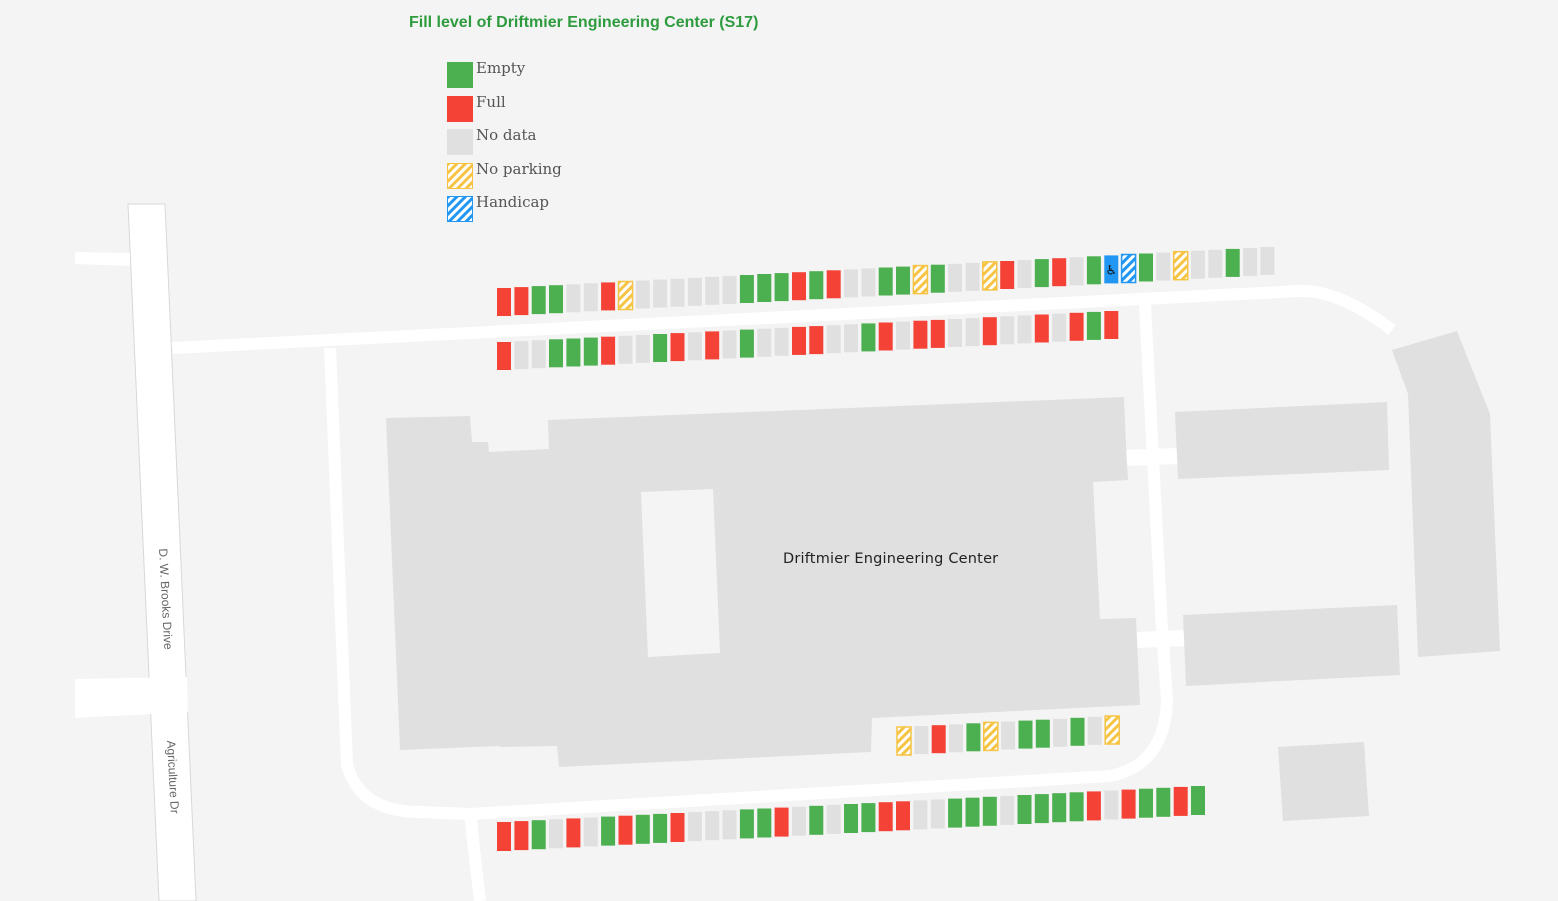 Image resolution: width=1558 pixels, height=901 pixels. What do you see at coordinates (891, 559) in the screenshot?
I see `building-label: Driftmier Engineering Center` at bounding box center [891, 559].